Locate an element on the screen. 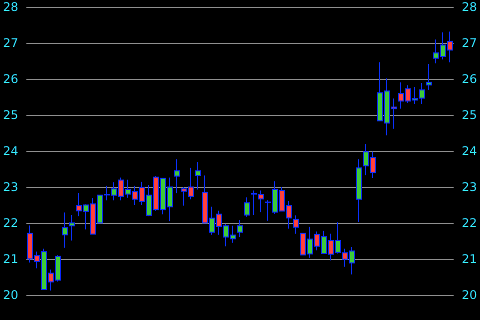  y-tick-label: 25 is located at coordinates (470, 115).